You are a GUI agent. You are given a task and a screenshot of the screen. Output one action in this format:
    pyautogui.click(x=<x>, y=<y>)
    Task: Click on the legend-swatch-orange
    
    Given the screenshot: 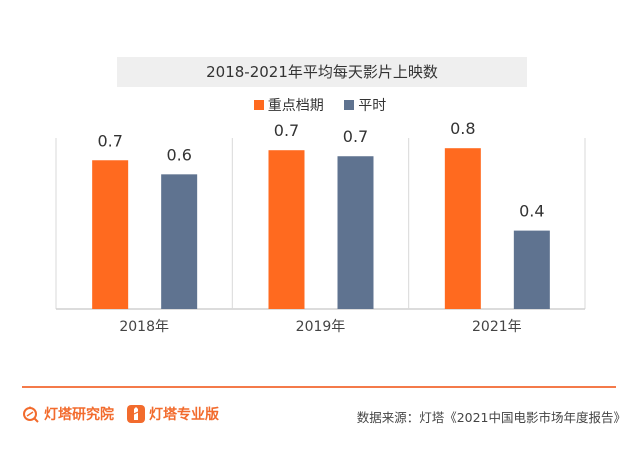 What is the action you would take?
    pyautogui.click(x=258, y=105)
    